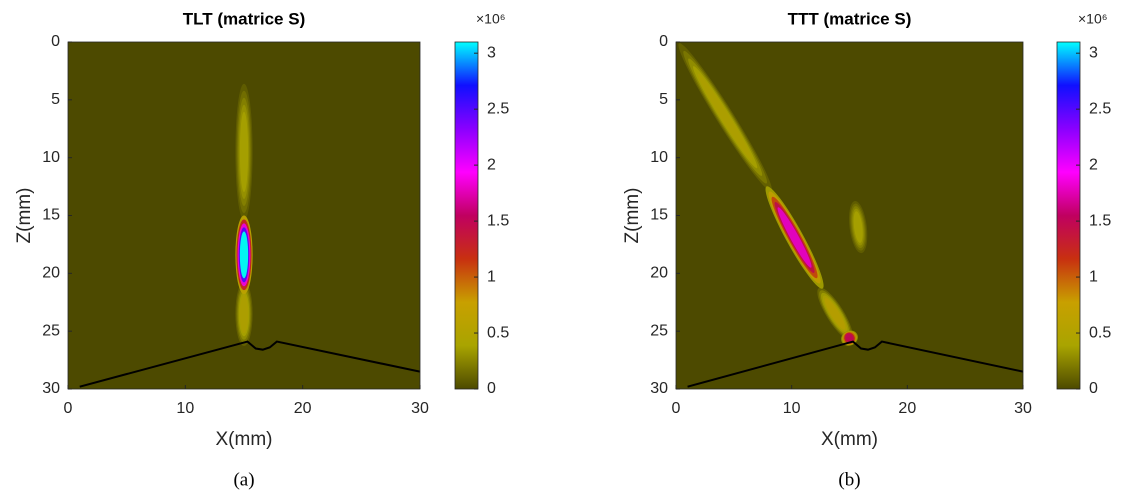 The image size is (1129, 498). I want to click on caption: (b), so click(849, 479).